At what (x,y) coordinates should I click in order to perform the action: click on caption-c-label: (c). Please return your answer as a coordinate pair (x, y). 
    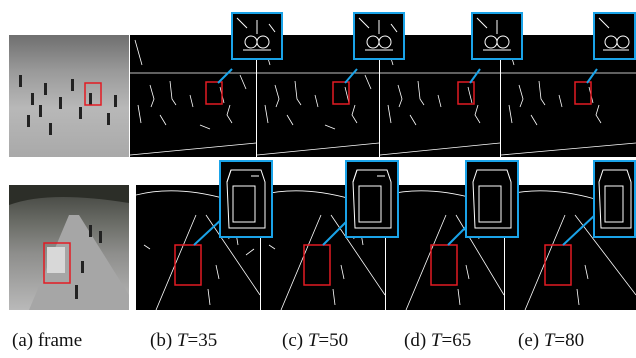
    Looking at the image, I should click on (295, 340).